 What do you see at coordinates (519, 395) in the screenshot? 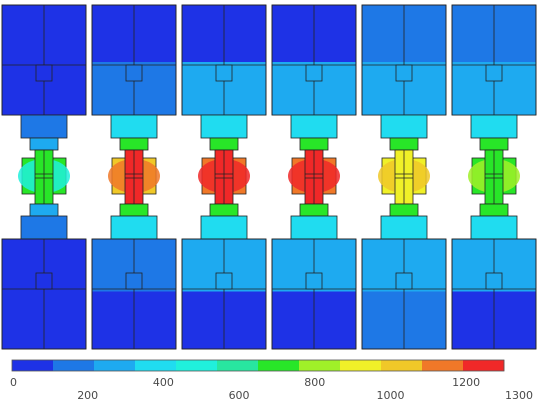
I see `colorbar-tick-label: 1300` at bounding box center [519, 395].